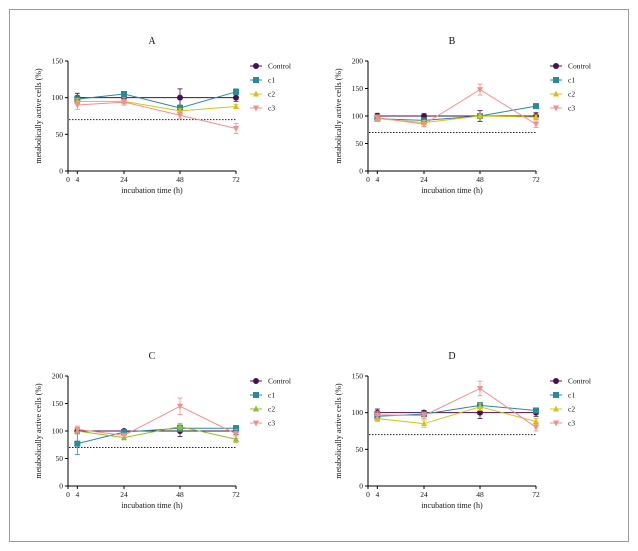 This screenshot has width=638, height=551. Describe the element at coordinates (124, 494) in the screenshot. I see `x-tick-label: 24` at that location.